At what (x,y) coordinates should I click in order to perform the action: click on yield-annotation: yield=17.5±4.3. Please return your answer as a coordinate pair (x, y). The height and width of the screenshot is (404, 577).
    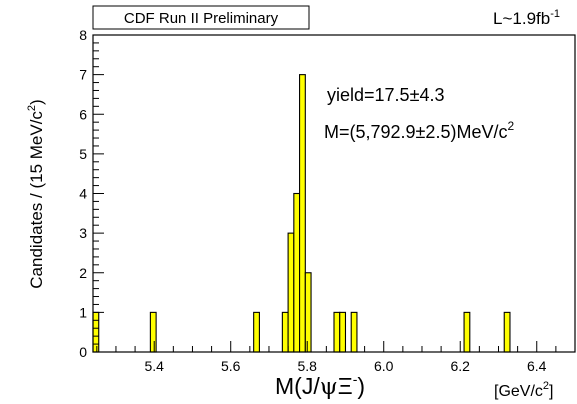
    Looking at the image, I should click on (385, 95).